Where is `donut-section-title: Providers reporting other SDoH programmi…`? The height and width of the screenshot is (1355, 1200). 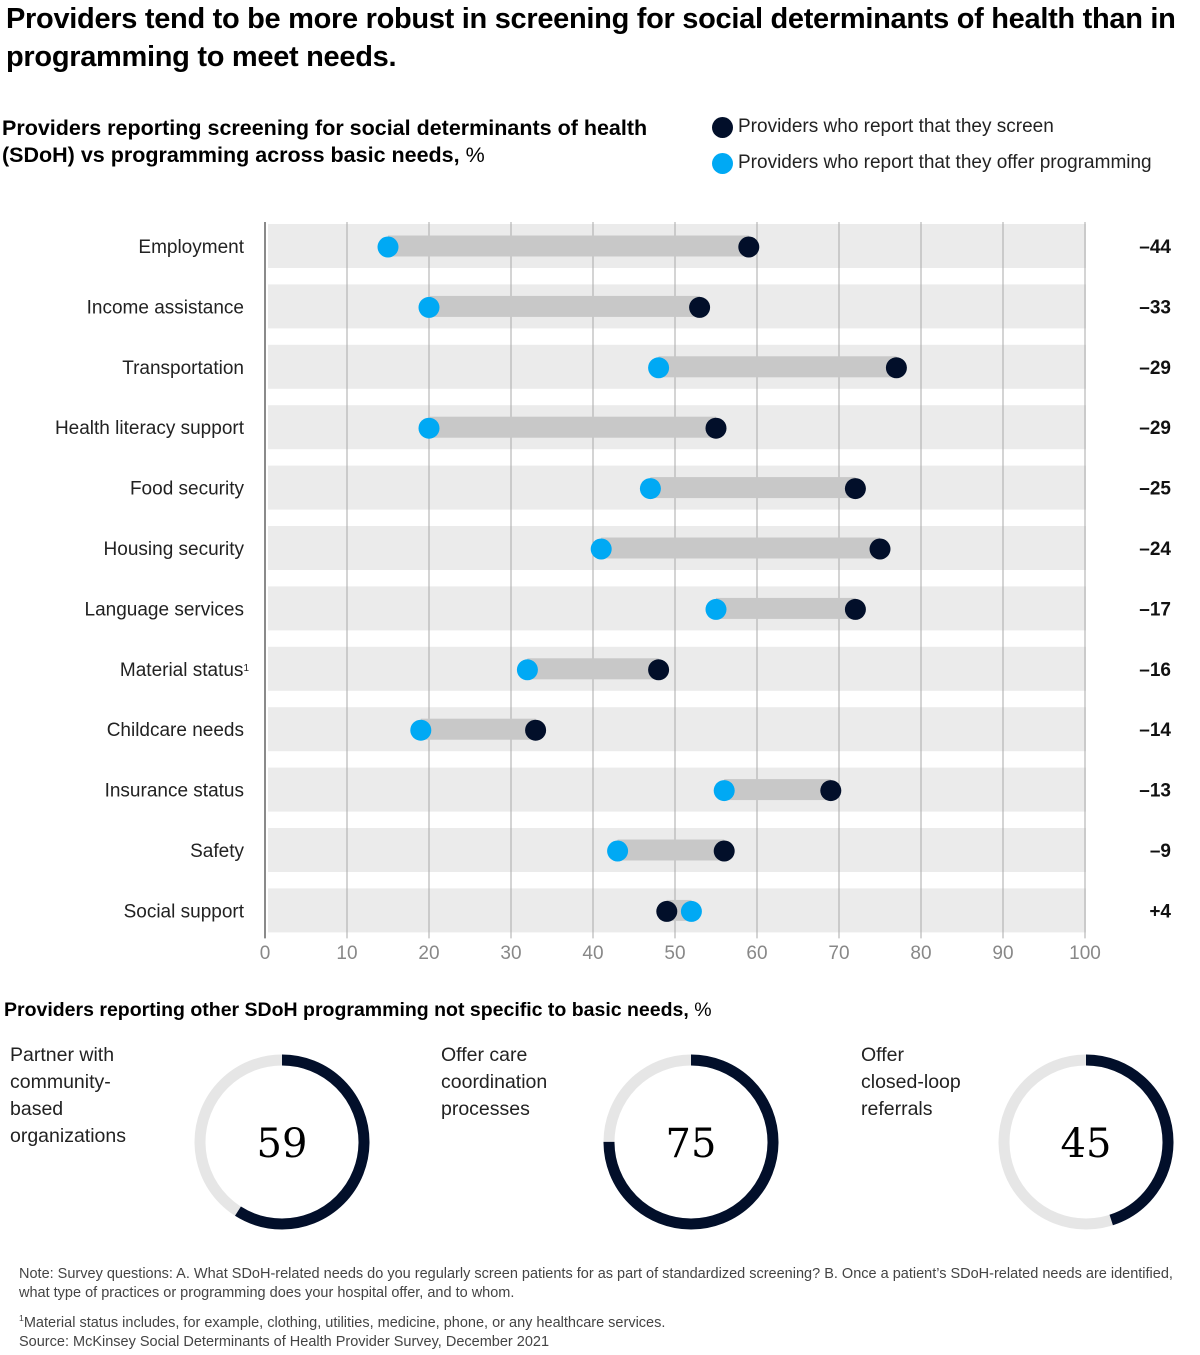 donut-section-title: Providers reporting other SDoH programmi… is located at coordinates (358, 1010).